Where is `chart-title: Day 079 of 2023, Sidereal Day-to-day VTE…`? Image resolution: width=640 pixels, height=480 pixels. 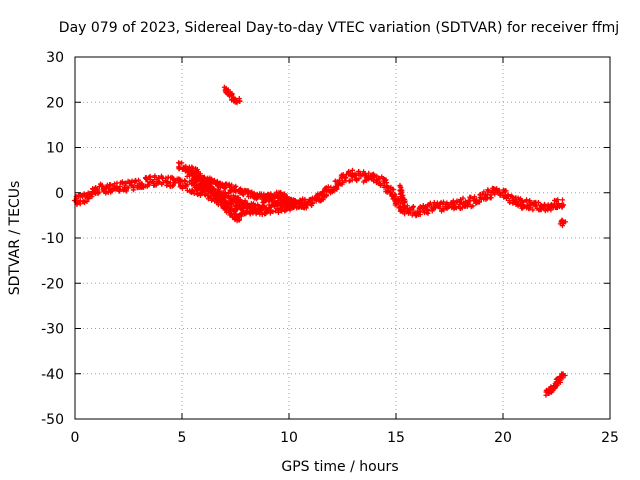
chart-title: Day 079 of 2023, Sidereal Day-to-day VTE… is located at coordinates (339, 28).